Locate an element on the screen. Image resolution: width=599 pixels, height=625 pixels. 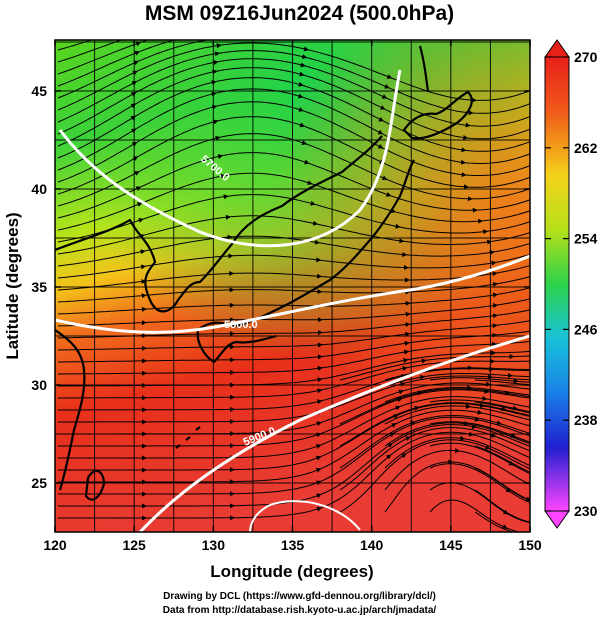
colorbar-tick-label: 254 is located at coordinates (586, 239).